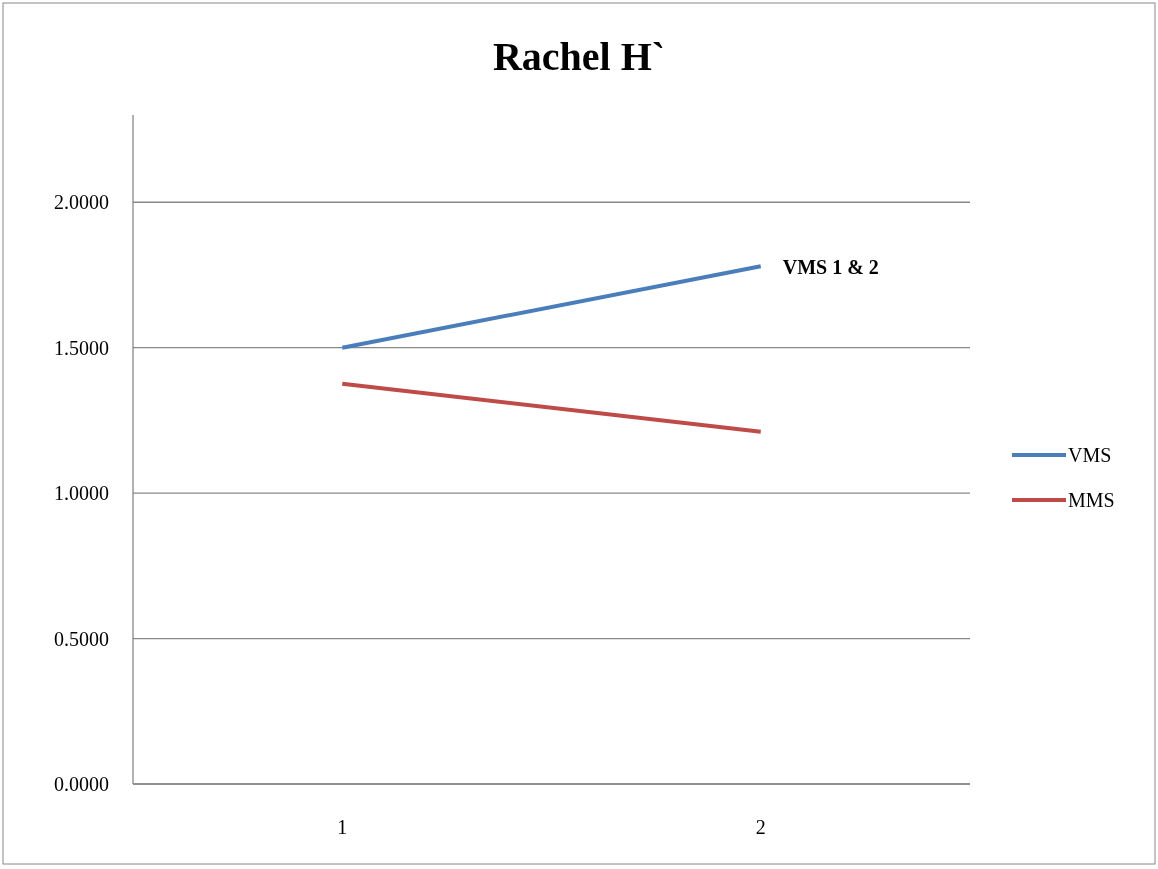  I want to click on x-tick-label: 1, so click(342, 827).